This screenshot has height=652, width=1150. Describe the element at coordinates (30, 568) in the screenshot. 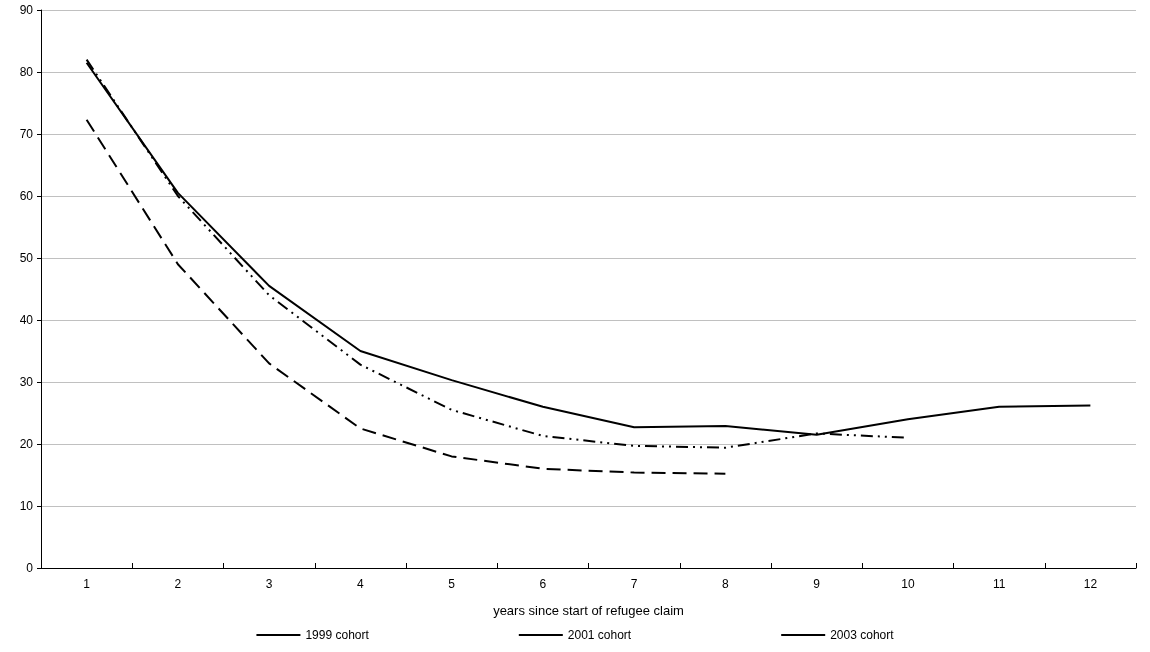

I see `y-tick-label: 0` at that location.